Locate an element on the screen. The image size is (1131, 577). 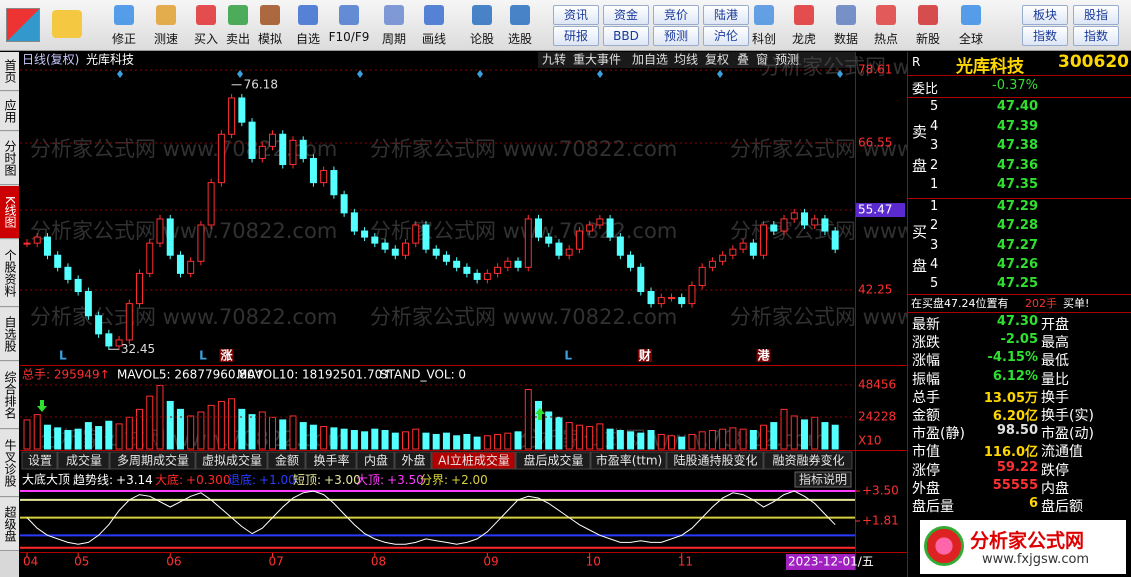
indicator-legend: 大顶: +3.50 is located at coordinates (390, 480).